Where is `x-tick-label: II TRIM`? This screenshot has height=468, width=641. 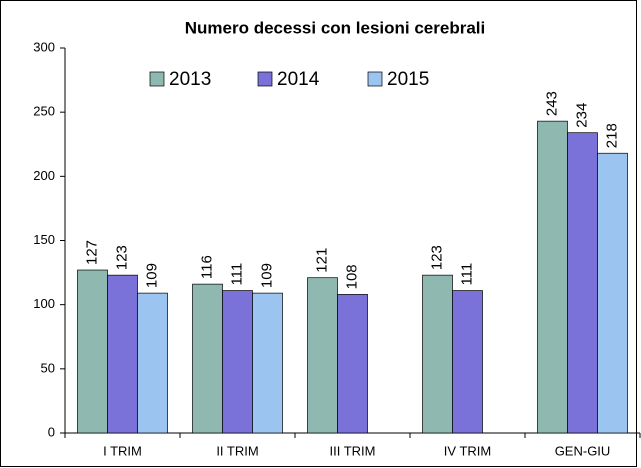
x-tick-label: II TRIM is located at coordinates (237, 450).